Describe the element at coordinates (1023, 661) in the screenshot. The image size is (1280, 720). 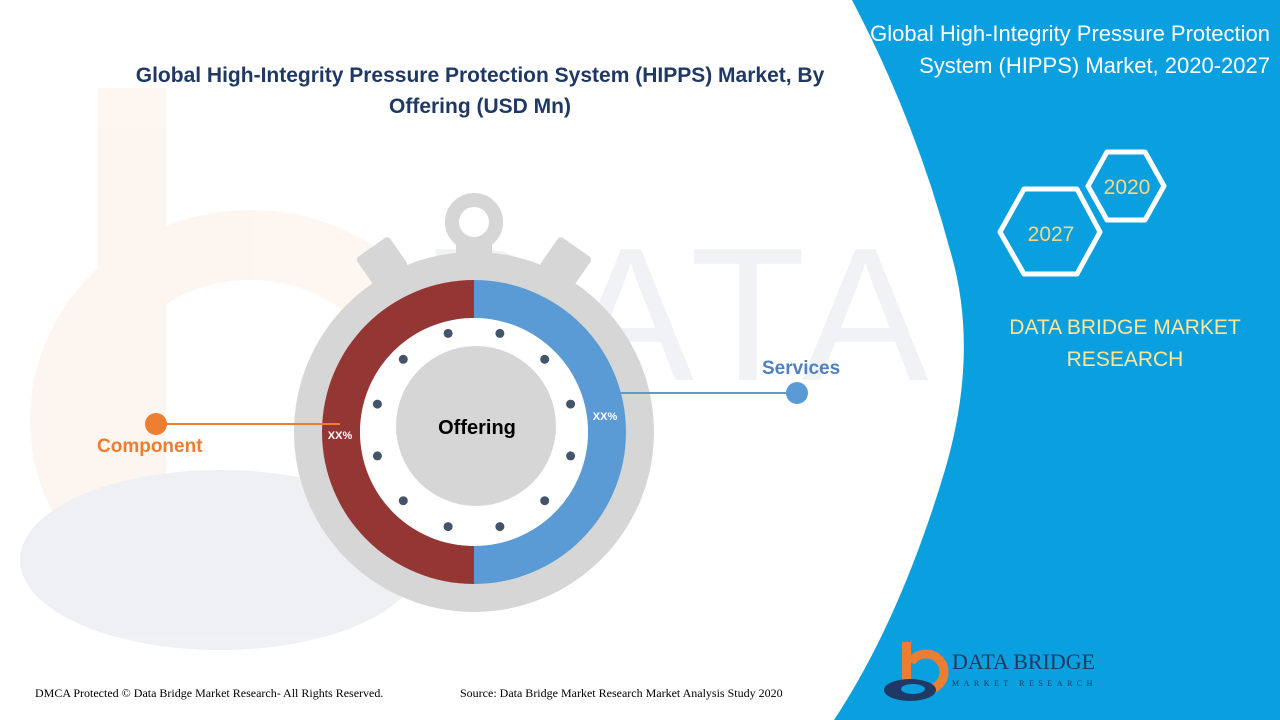
I see `logo-title: DATA BRIDGE` at that location.